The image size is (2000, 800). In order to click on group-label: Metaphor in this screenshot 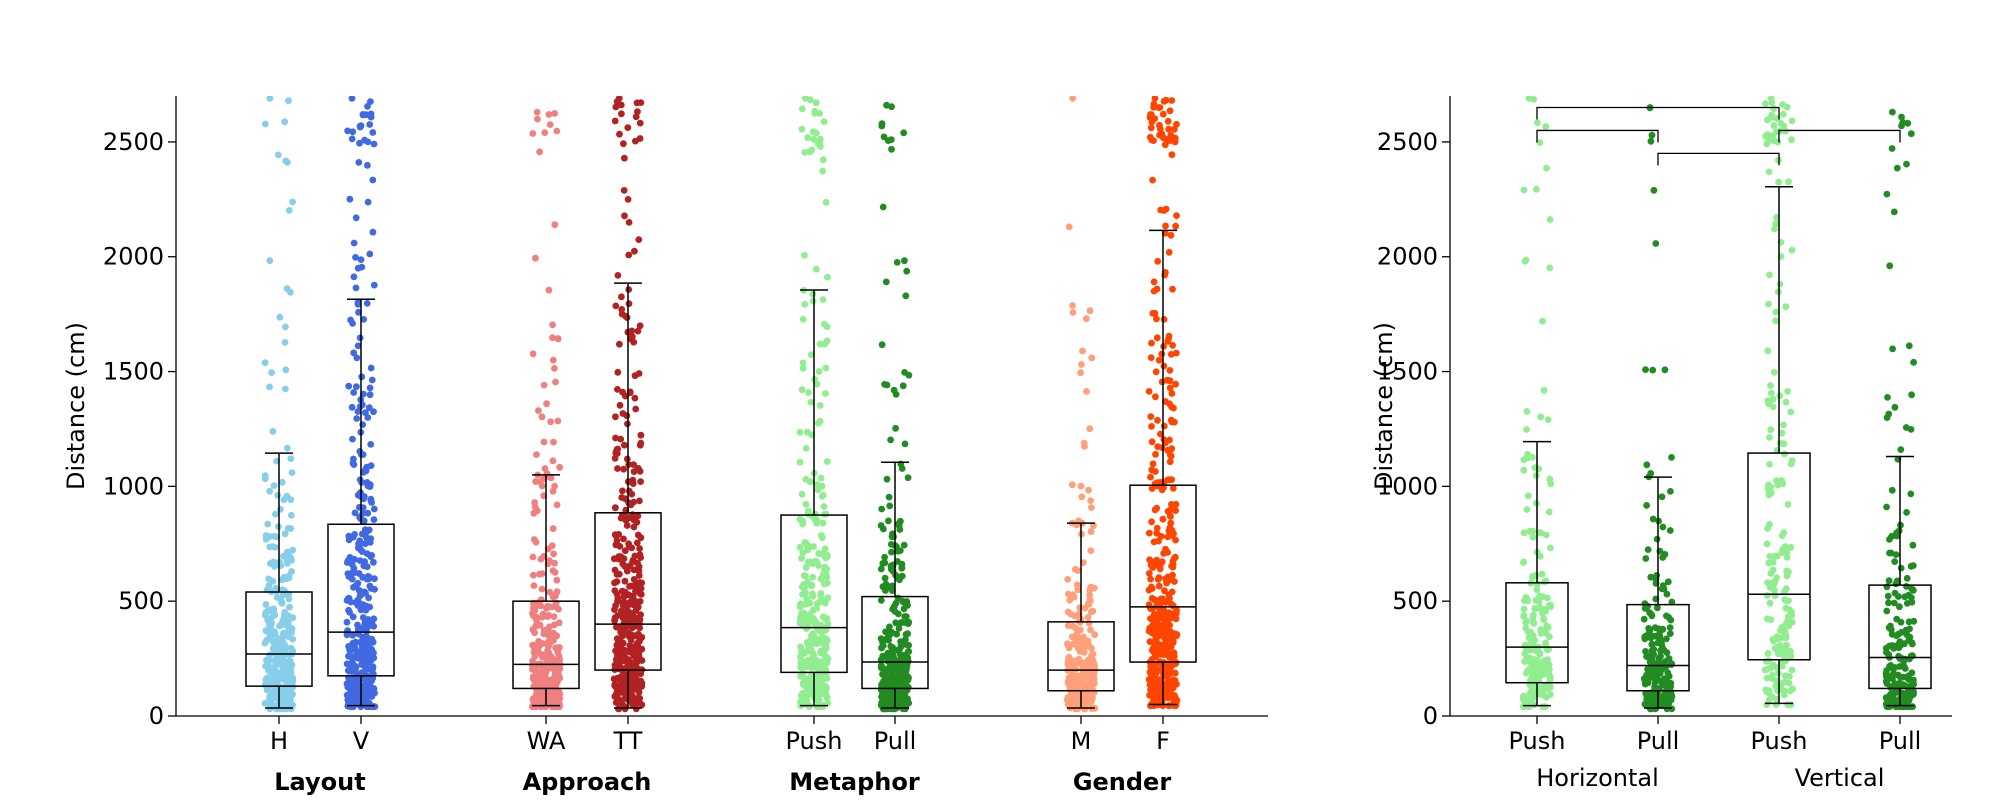, I will do `click(854, 782)`.